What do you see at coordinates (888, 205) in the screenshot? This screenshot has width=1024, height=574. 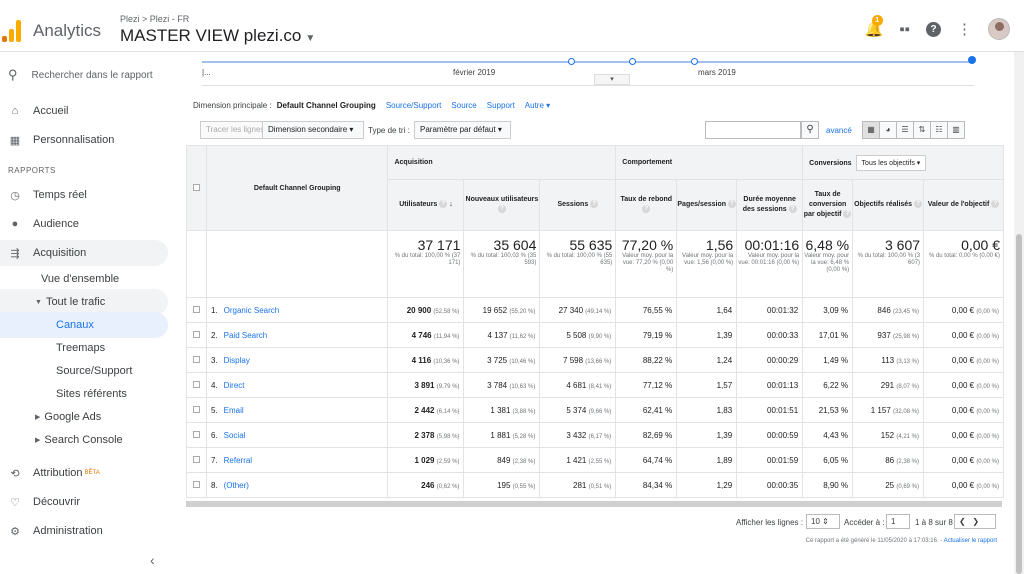 I see `column-header-goals: Objectifs réalisés ?` at bounding box center [888, 205].